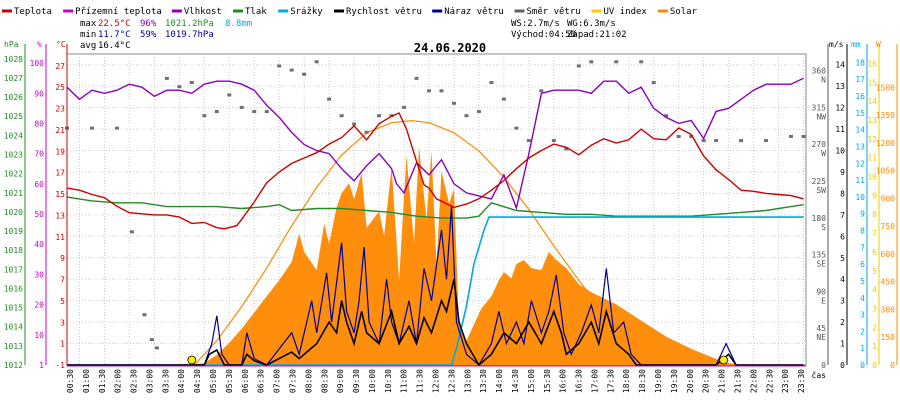 The height and width of the screenshot is (400, 900). What do you see at coordinates (860, 146) in the screenshot?
I see `mm-axis-tick: 13` at bounding box center [860, 146].